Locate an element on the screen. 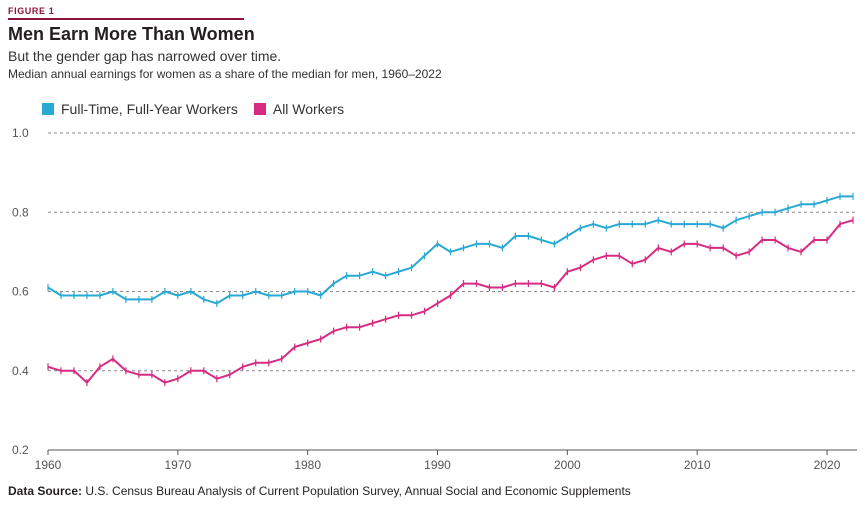 Image resolution: width=865 pixels, height=507 pixels. y-tick-label: 0.8 is located at coordinates (20, 212).